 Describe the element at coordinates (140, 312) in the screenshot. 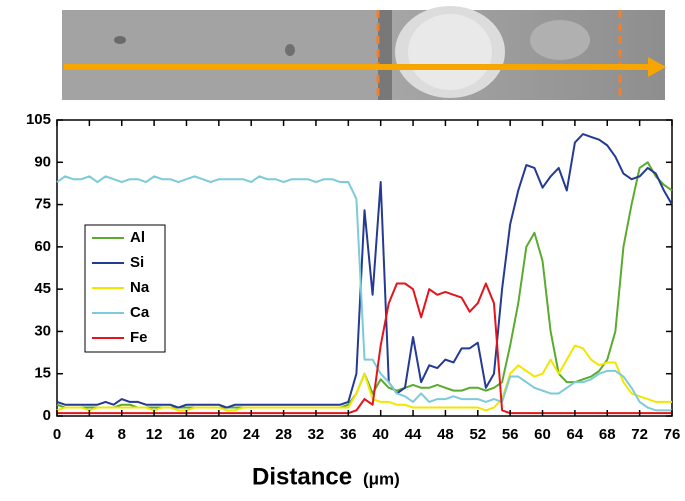

I see `legend-label: Ca` at that location.